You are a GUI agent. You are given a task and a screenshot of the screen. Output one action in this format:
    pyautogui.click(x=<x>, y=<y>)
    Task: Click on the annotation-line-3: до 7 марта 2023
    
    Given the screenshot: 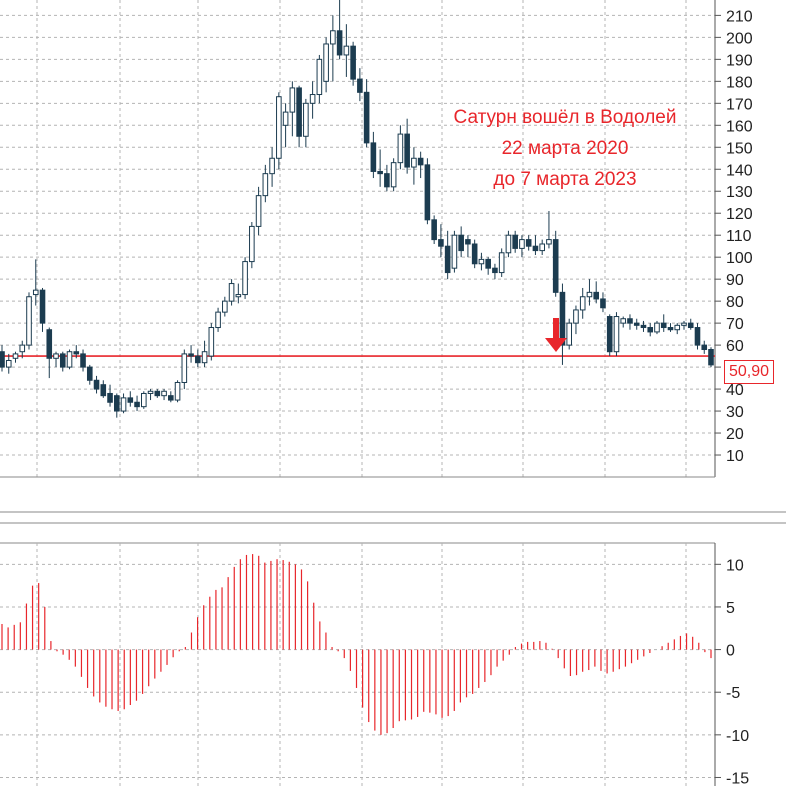 What is the action you would take?
    pyautogui.click(x=565, y=179)
    